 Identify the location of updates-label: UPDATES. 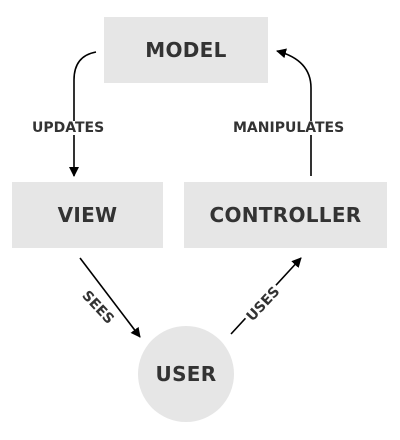
(68, 128).